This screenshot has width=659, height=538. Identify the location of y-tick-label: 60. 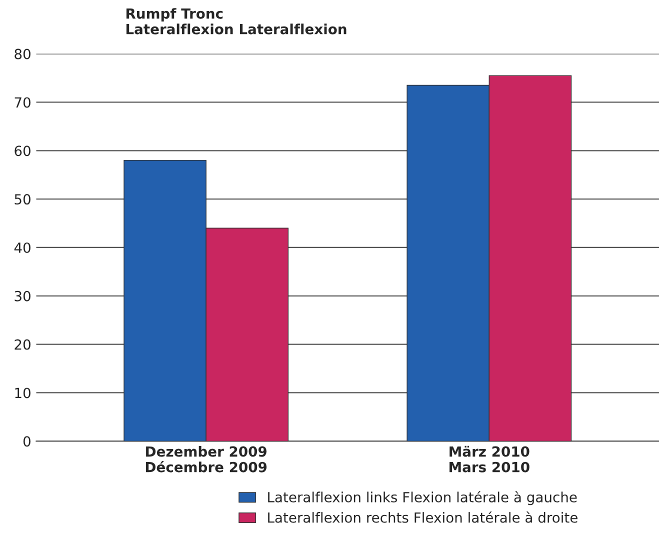
(22, 151).